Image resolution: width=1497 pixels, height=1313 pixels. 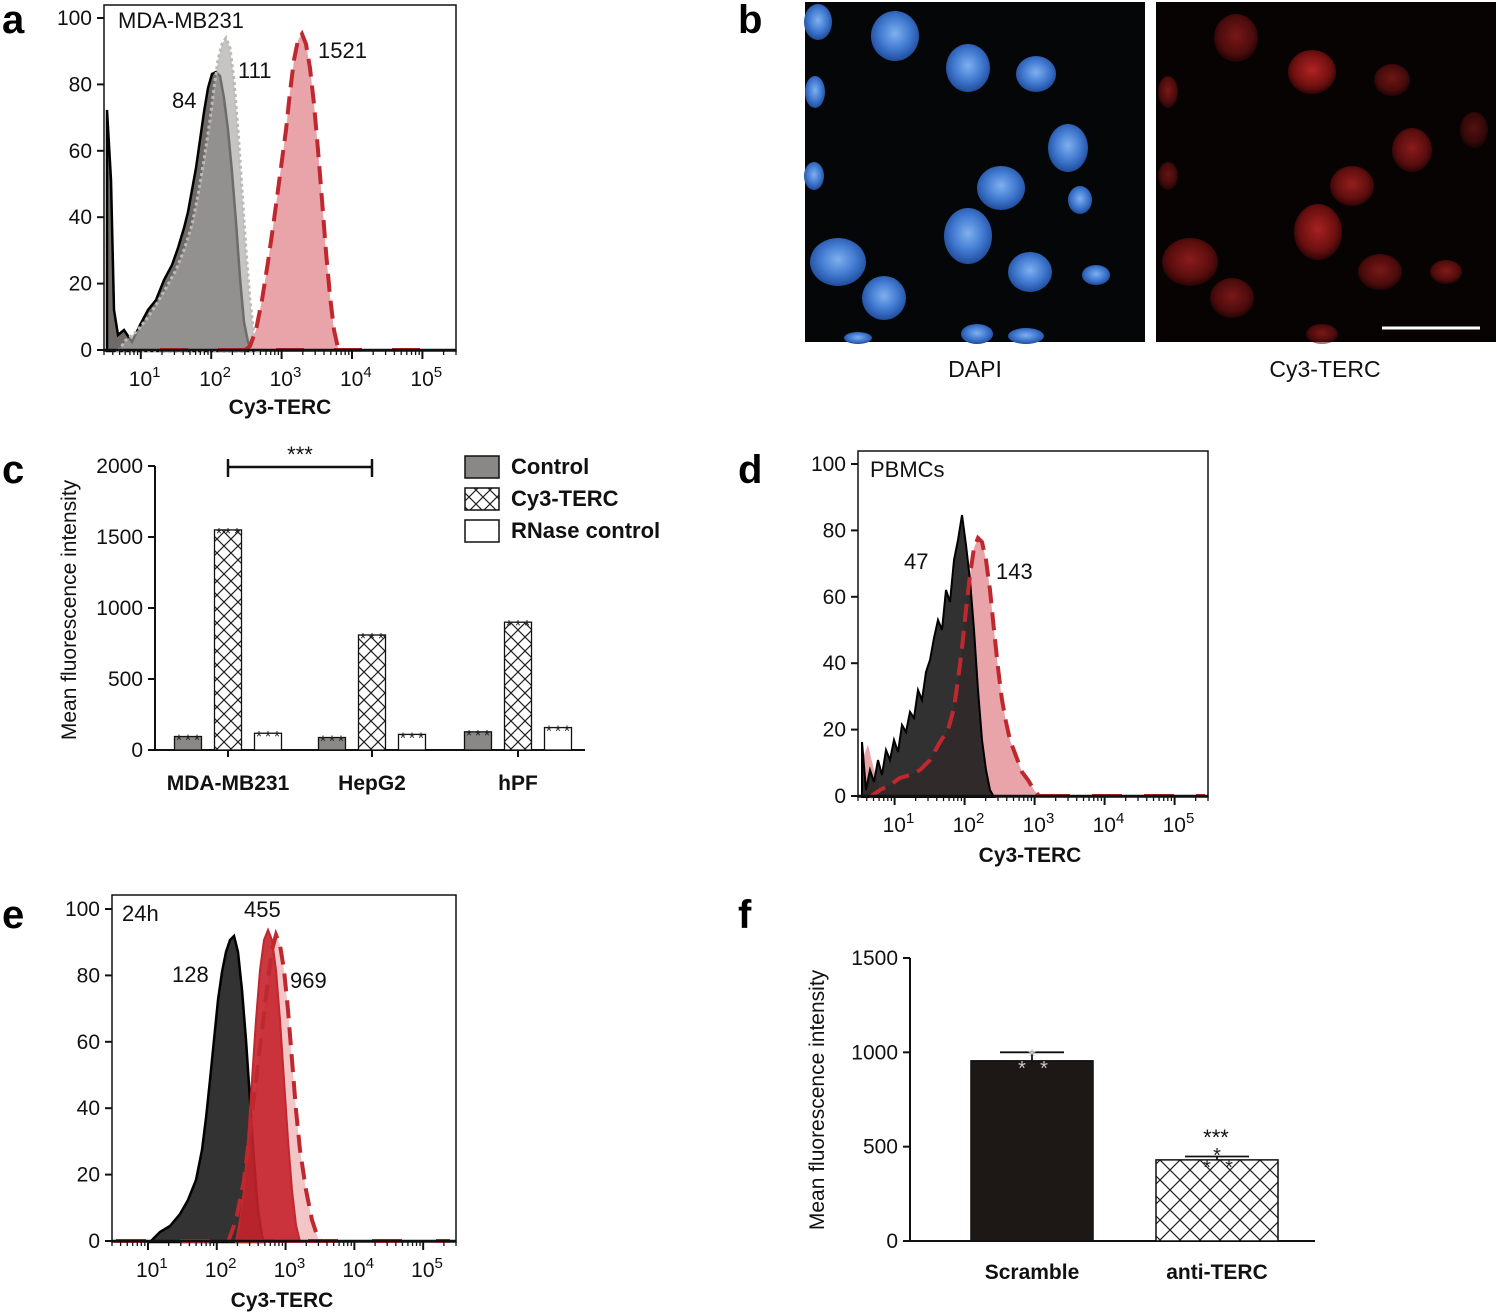 What do you see at coordinates (119, 537) in the screenshot?
I see `y-tick-label: 1500` at bounding box center [119, 537].